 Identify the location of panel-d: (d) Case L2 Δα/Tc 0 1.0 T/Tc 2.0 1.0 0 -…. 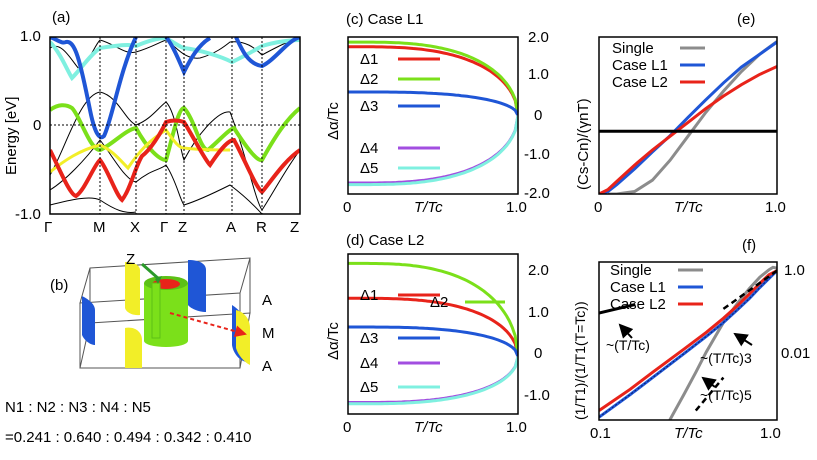
(437, 334).